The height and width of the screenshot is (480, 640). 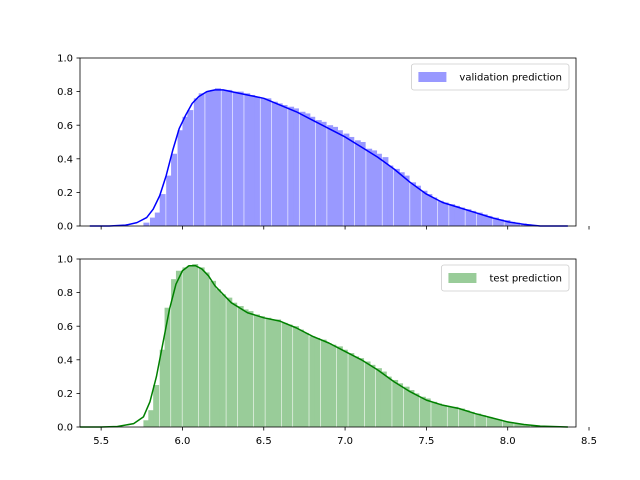 What do you see at coordinates (68, 143) in the screenshot?
I see `validation-y-axis: 0.0 0.2 0.4 0.6 0.8 1.0` at bounding box center [68, 143].